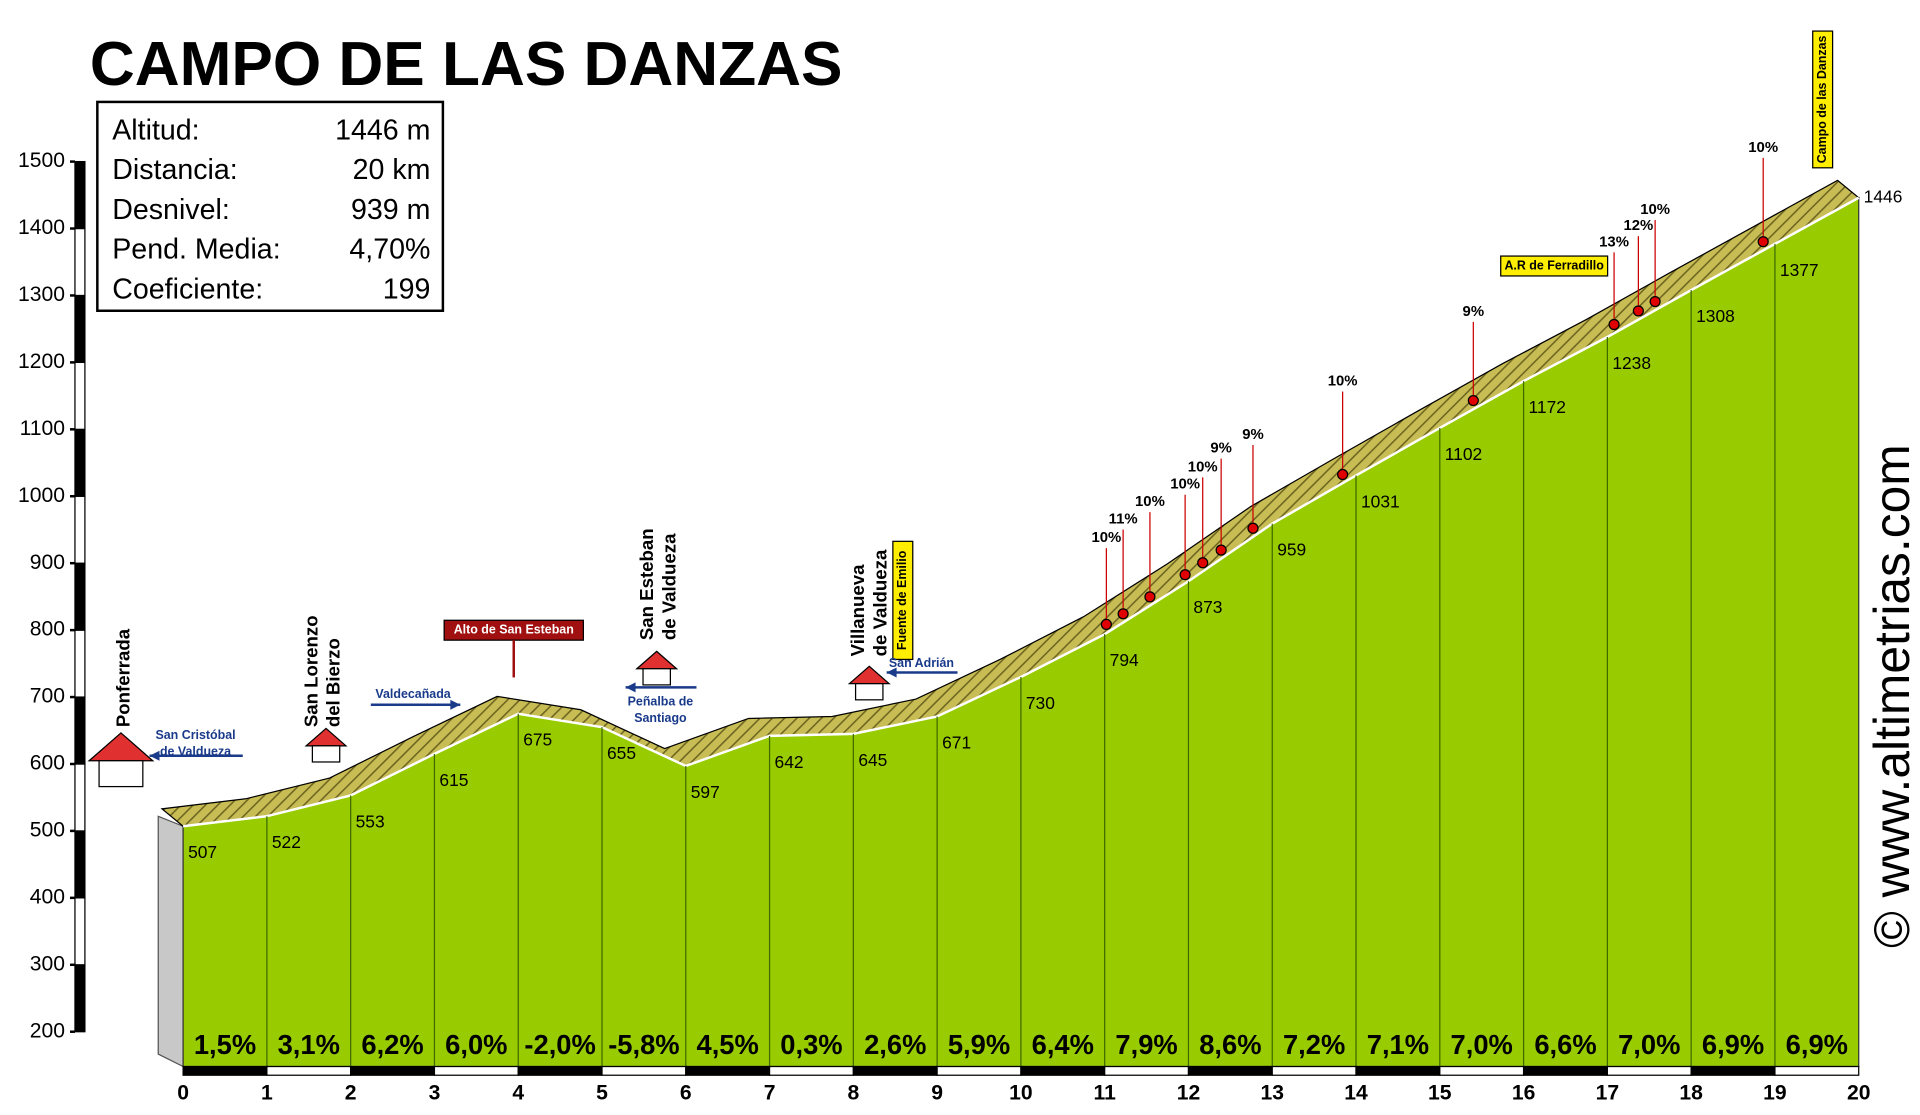 The width and height of the screenshot is (1920, 1115). What do you see at coordinates (514, 629) in the screenshot?
I see `pass-label: Alto de San Esteban` at bounding box center [514, 629].